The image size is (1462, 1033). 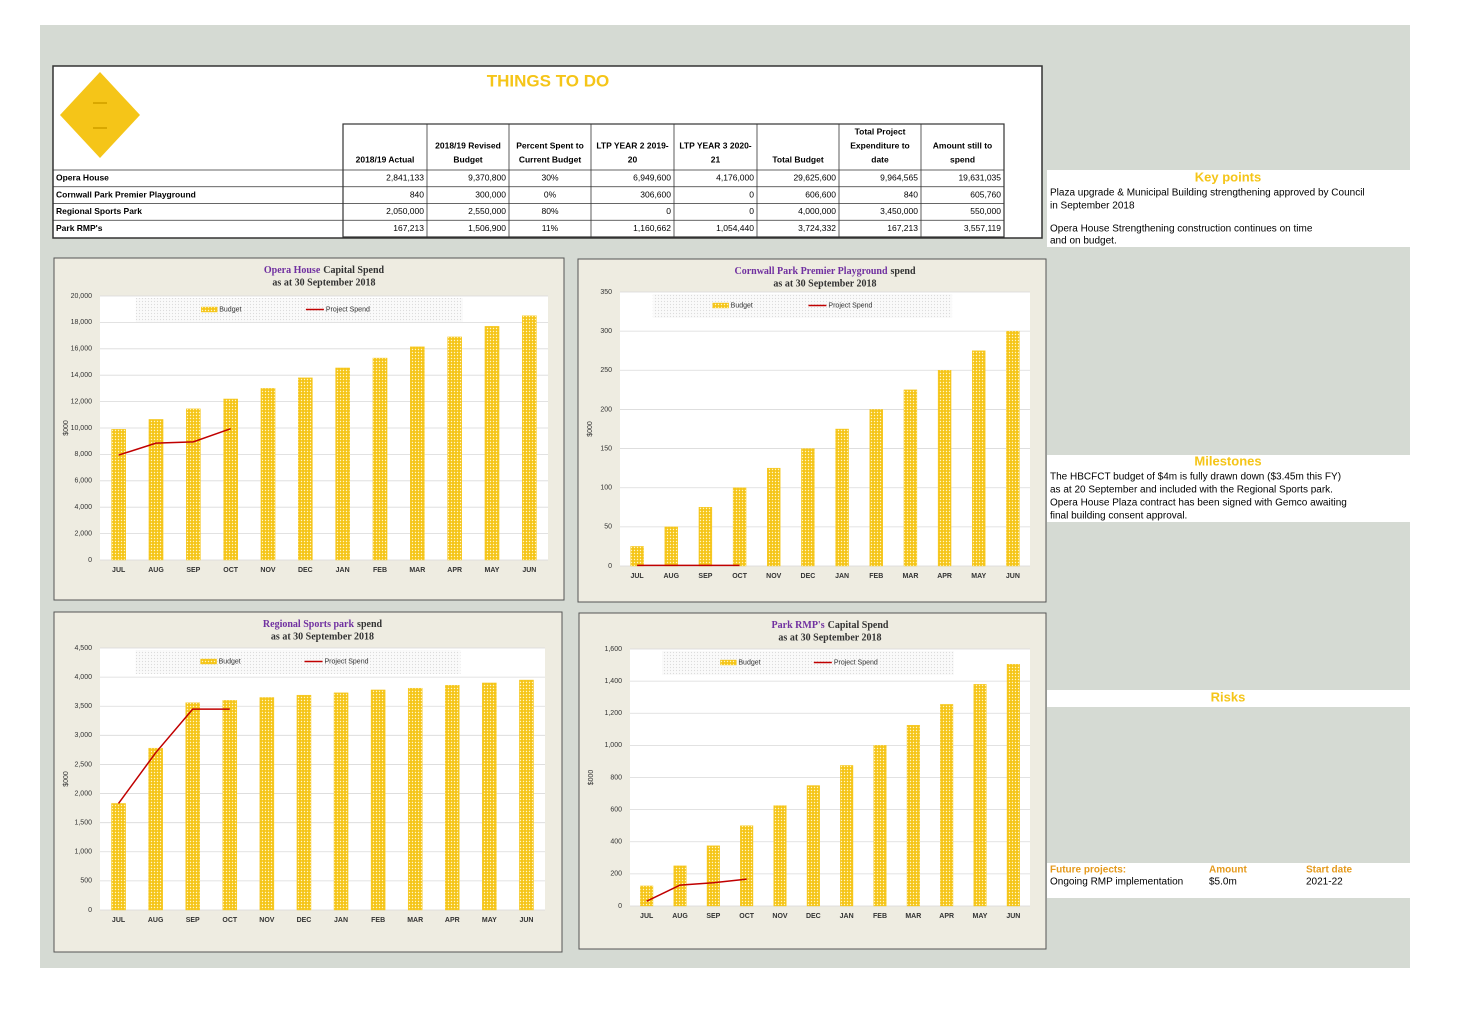 What do you see at coordinates (652, 228) in the screenshot?
I see `table-cell: 1,160,662` at bounding box center [652, 228].